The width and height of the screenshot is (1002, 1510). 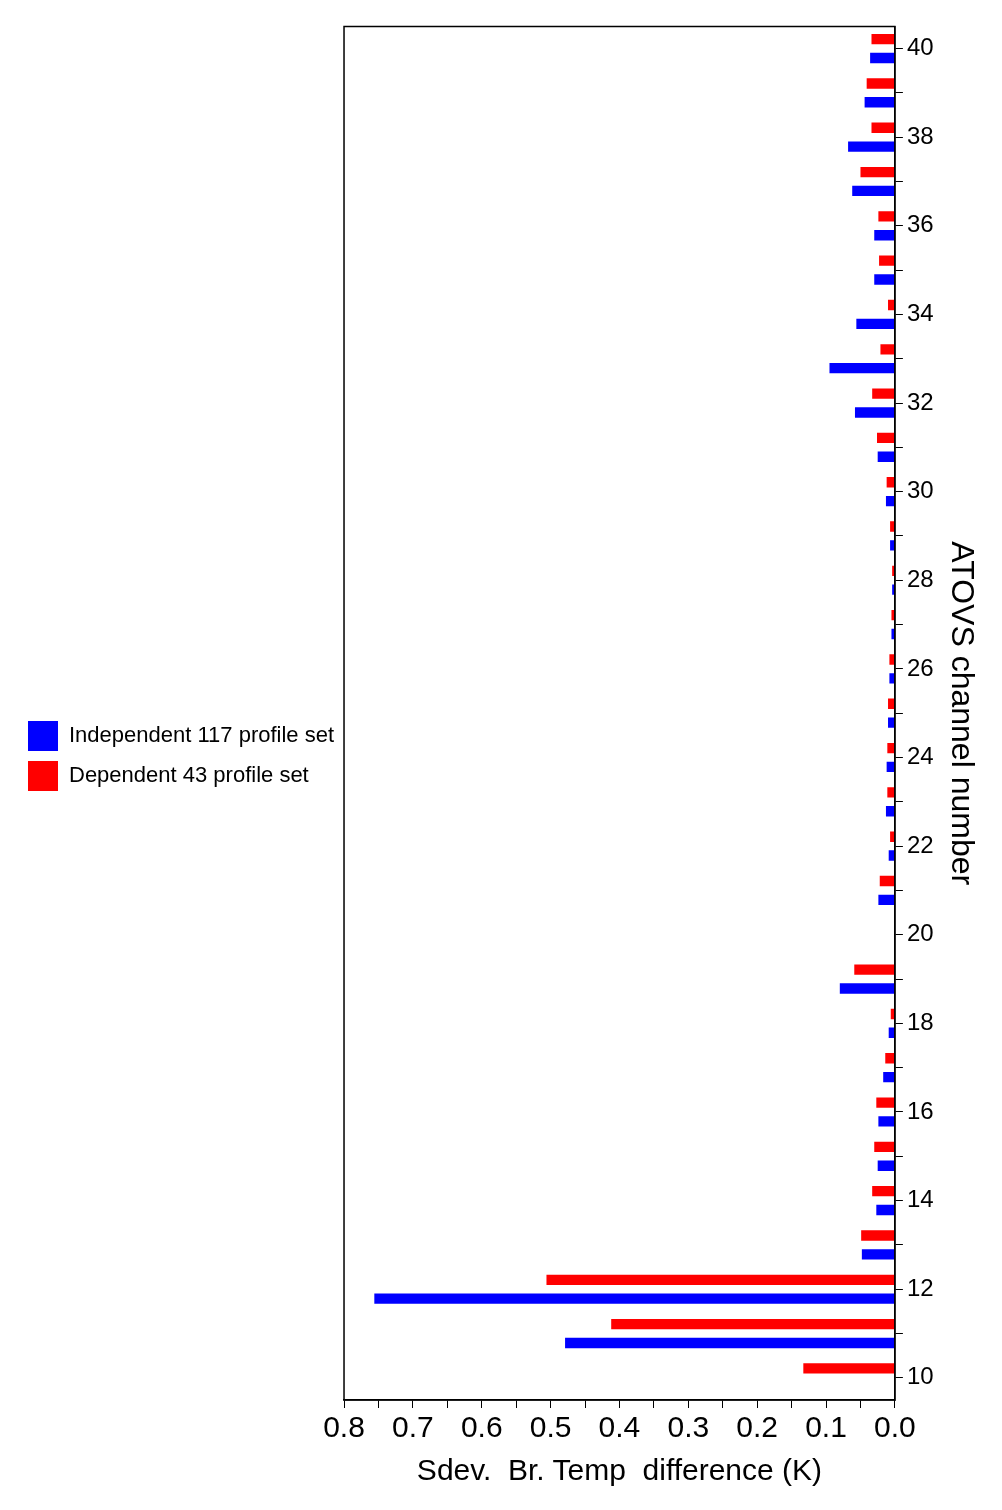 I want to click on legend-label: Dependent 43 profile set, so click(x=189, y=775).